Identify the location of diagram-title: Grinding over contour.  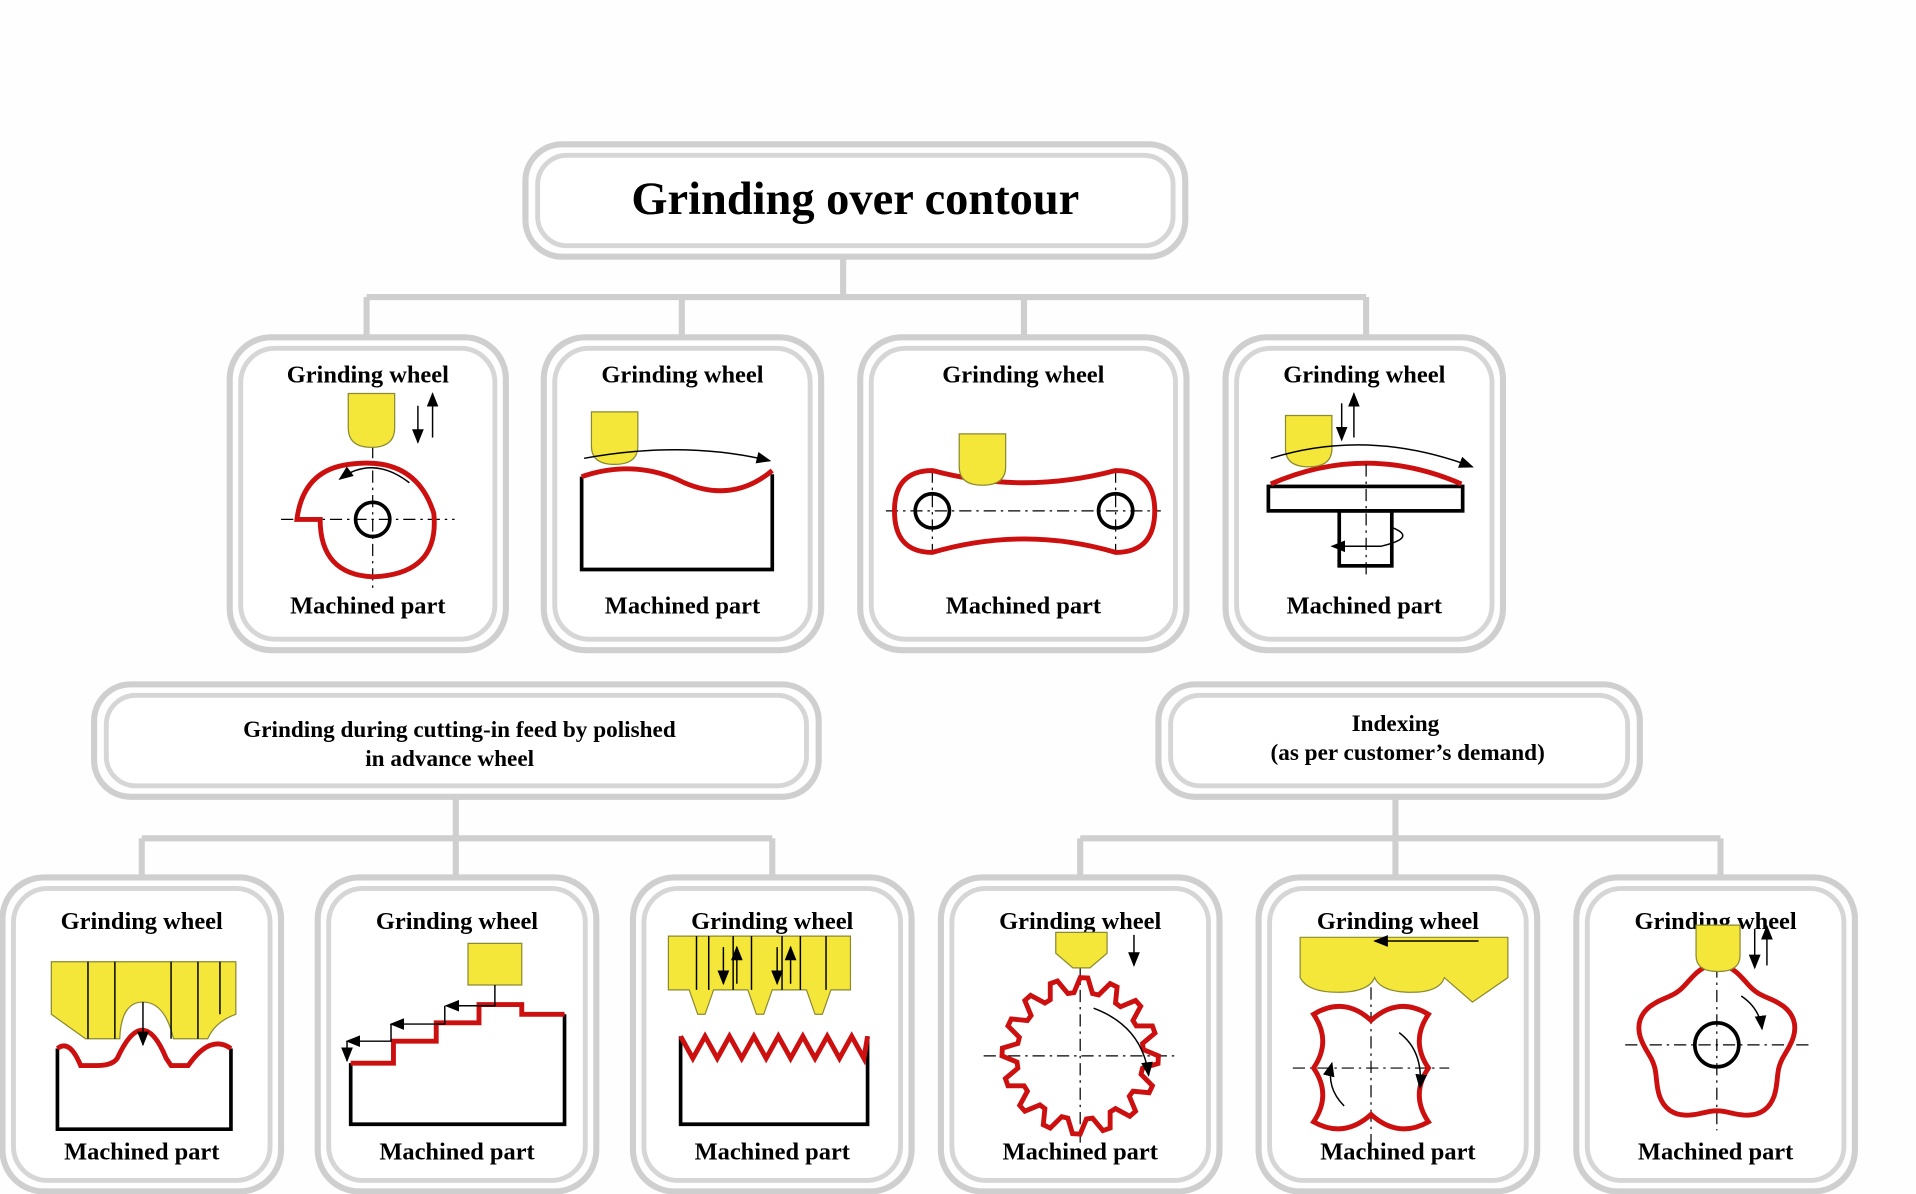
(855, 199).